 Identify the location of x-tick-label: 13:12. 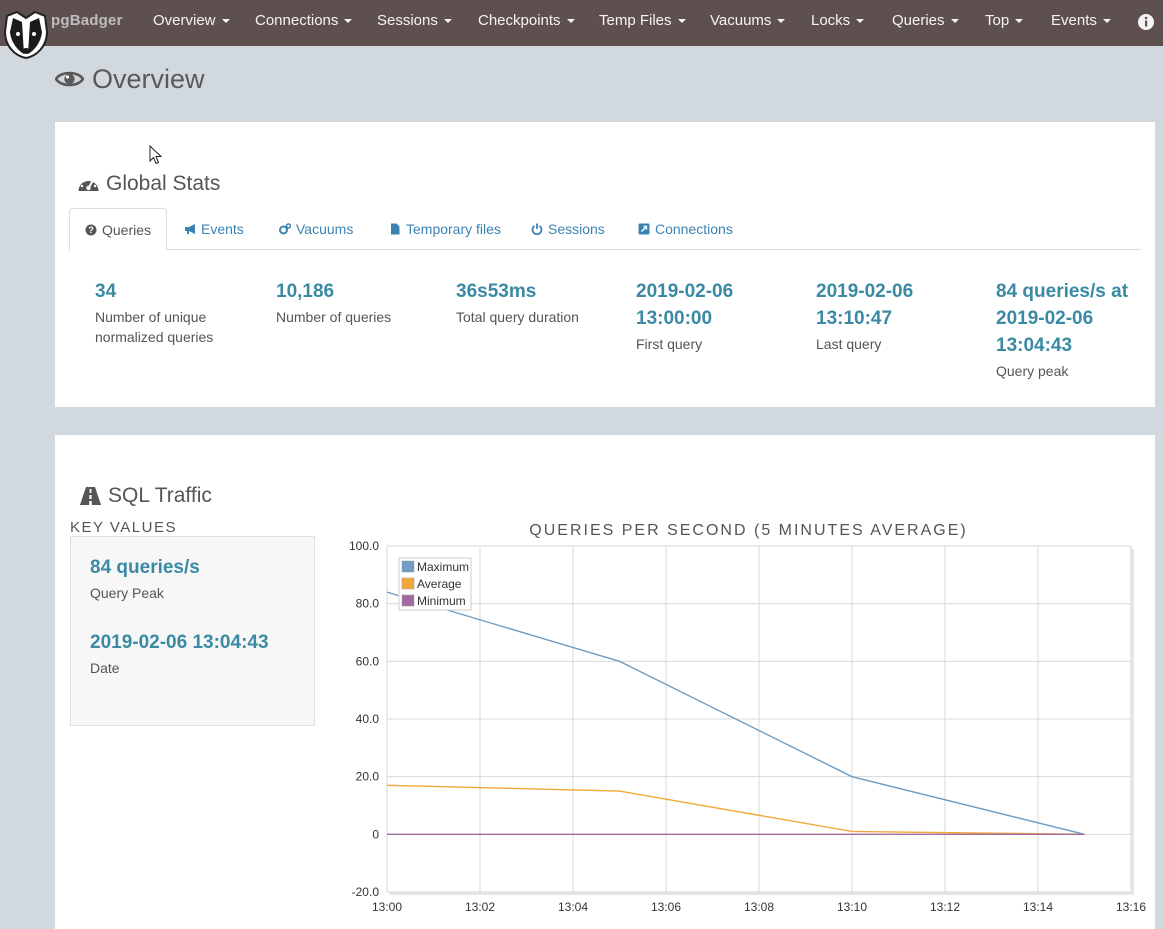
(945, 907).